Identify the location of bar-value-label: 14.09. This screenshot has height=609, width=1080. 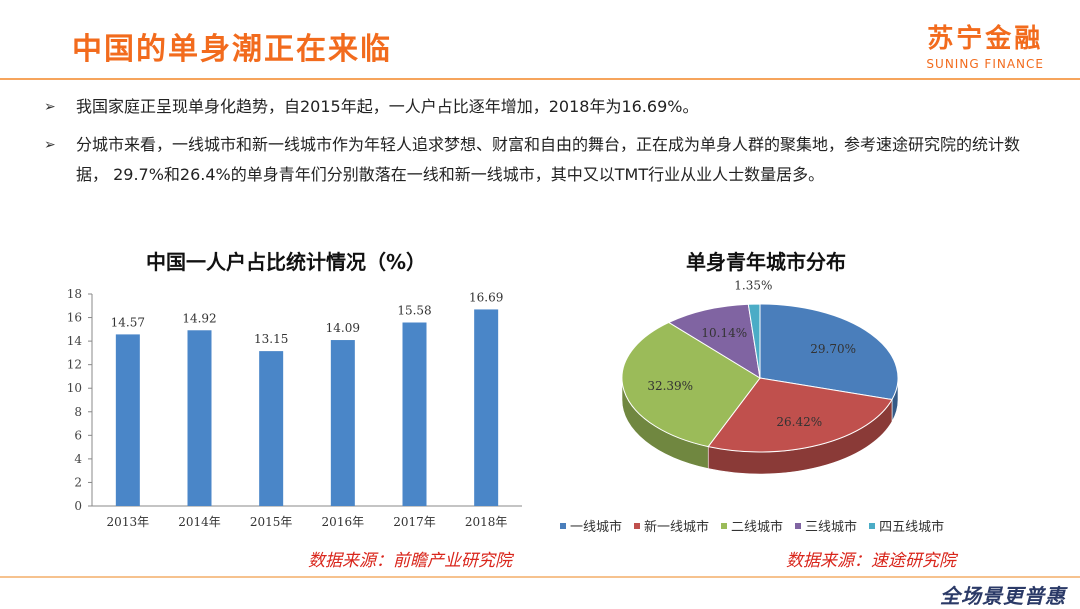
(343, 328).